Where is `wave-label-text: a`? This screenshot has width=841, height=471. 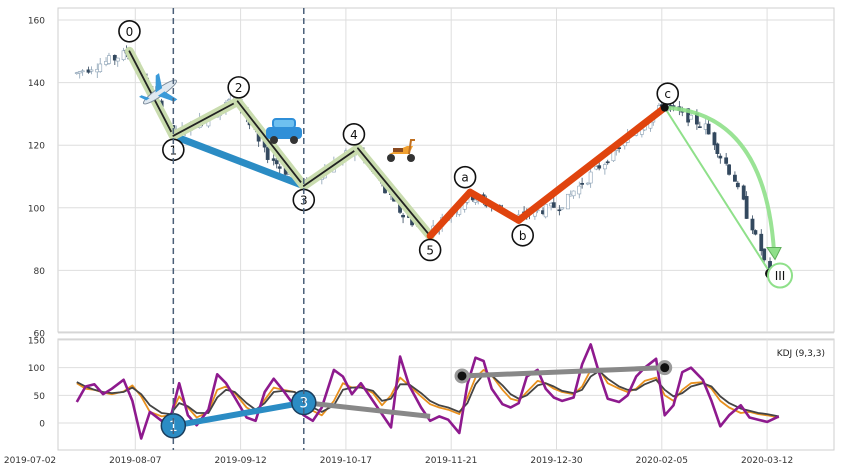 wave-label-text: a is located at coordinates (464, 178).